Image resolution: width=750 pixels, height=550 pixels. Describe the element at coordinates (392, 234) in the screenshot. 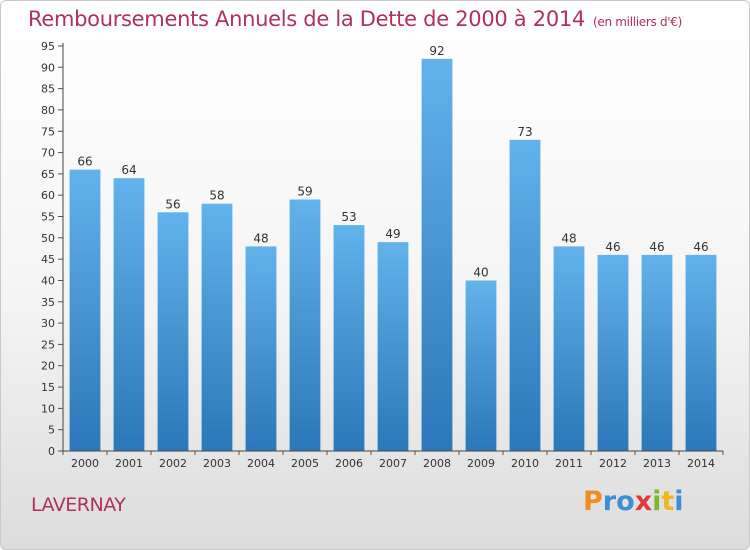

I see `value-label-2007: 49` at that location.